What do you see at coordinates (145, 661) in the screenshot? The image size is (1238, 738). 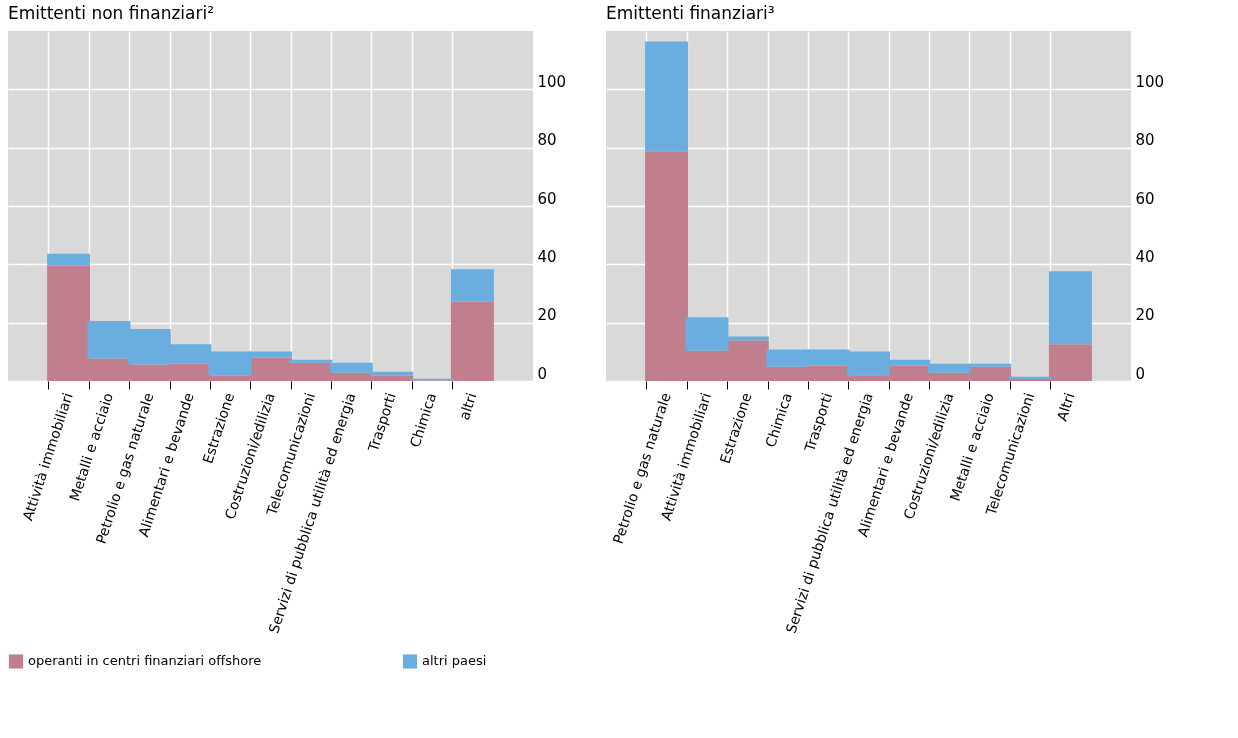 I see `legend-label: operanti in centri finanziari offshore` at bounding box center [145, 661].